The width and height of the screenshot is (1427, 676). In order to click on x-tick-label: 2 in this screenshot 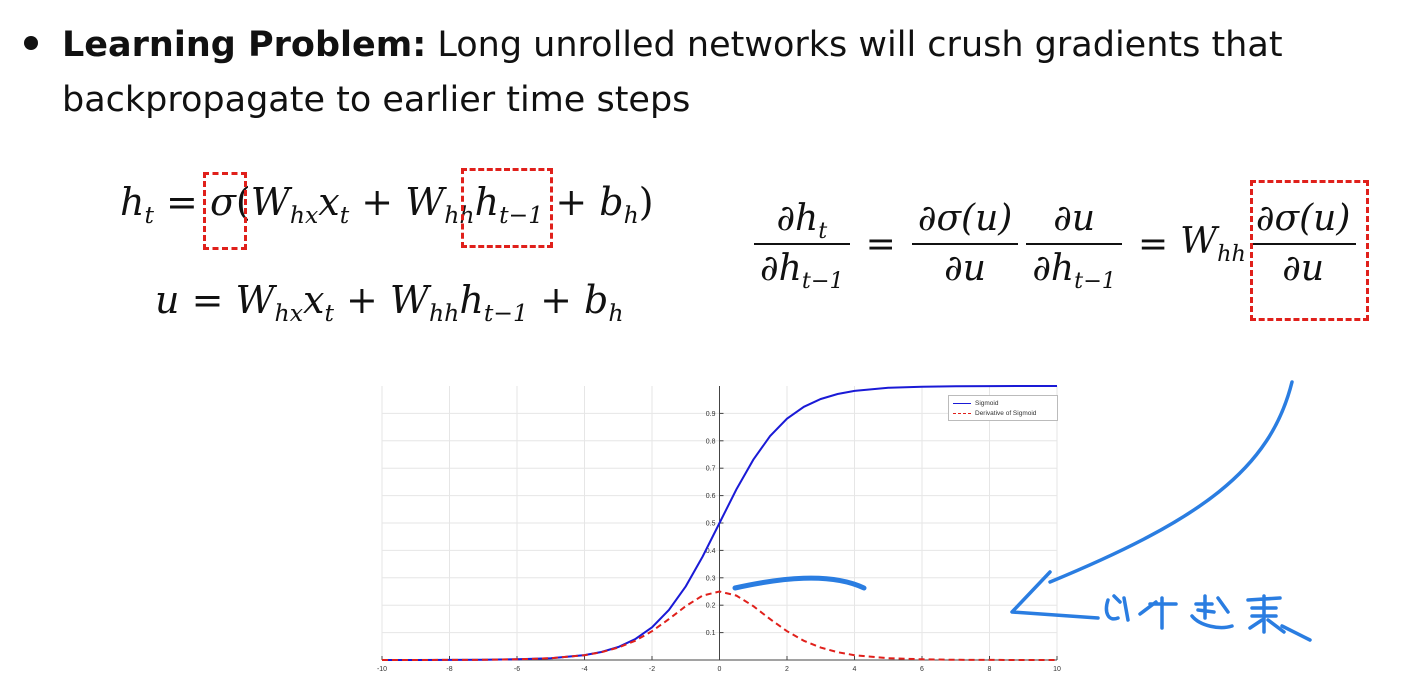, I will do `click(787, 669)`.